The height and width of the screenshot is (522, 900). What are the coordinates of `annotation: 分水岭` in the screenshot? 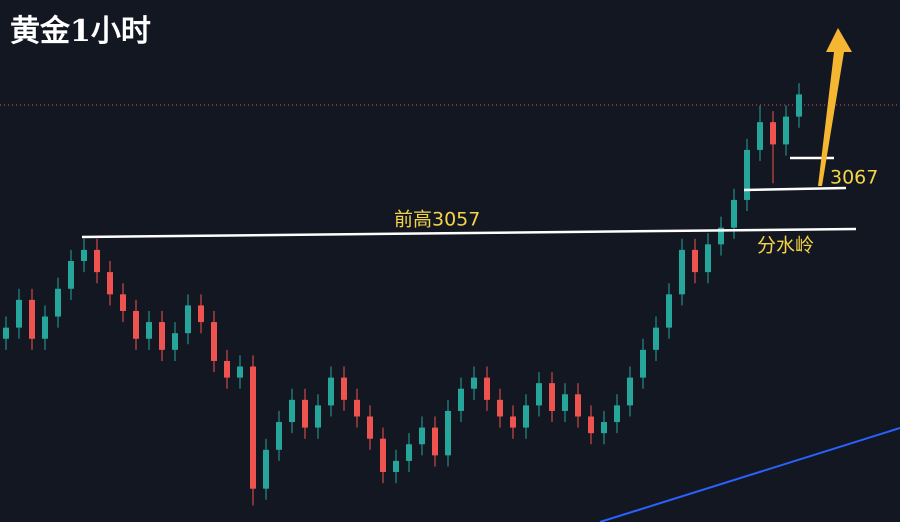 It's located at (785, 246).